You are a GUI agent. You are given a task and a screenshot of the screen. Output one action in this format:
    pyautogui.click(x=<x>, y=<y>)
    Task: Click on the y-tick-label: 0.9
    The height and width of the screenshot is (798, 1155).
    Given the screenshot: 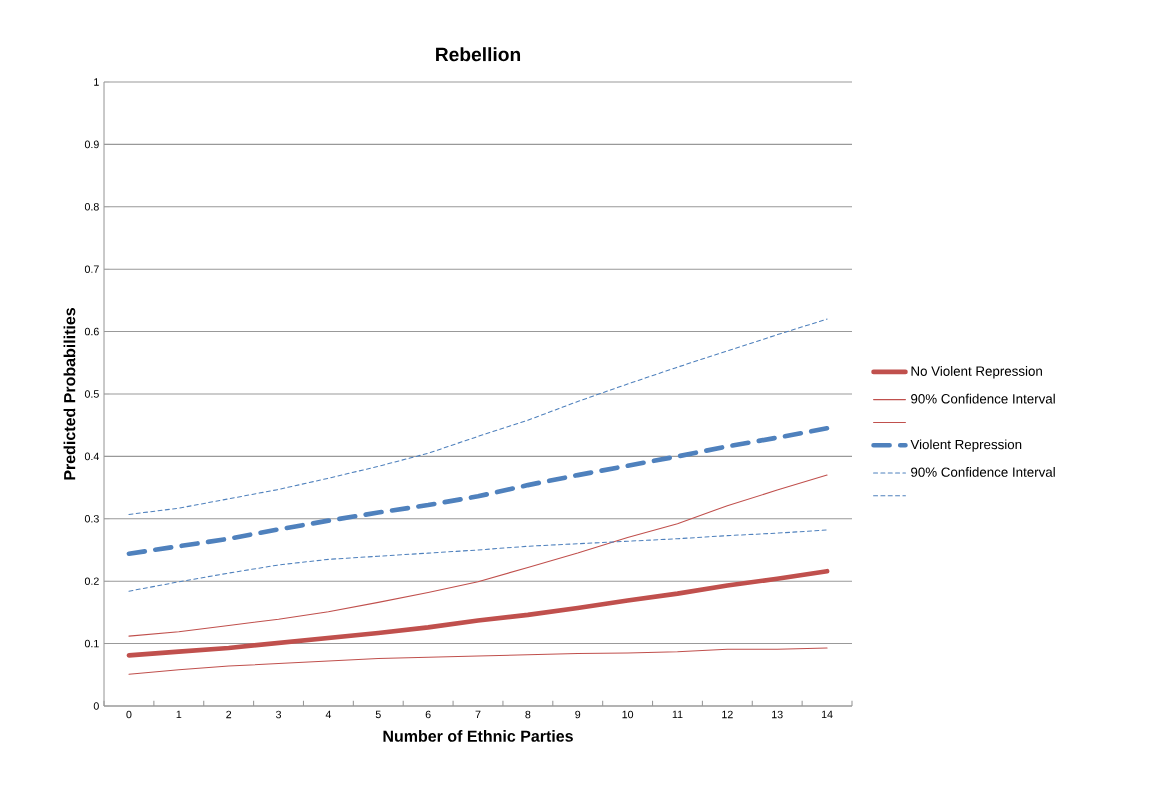 What is the action you would take?
    pyautogui.click(x=91, y=144)
    